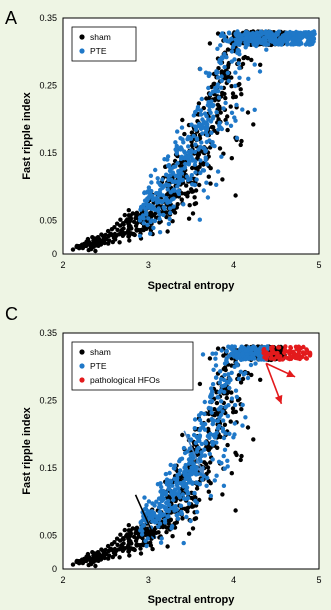  I want to click on panel-a-y-tick: 0, so click(54, 254).